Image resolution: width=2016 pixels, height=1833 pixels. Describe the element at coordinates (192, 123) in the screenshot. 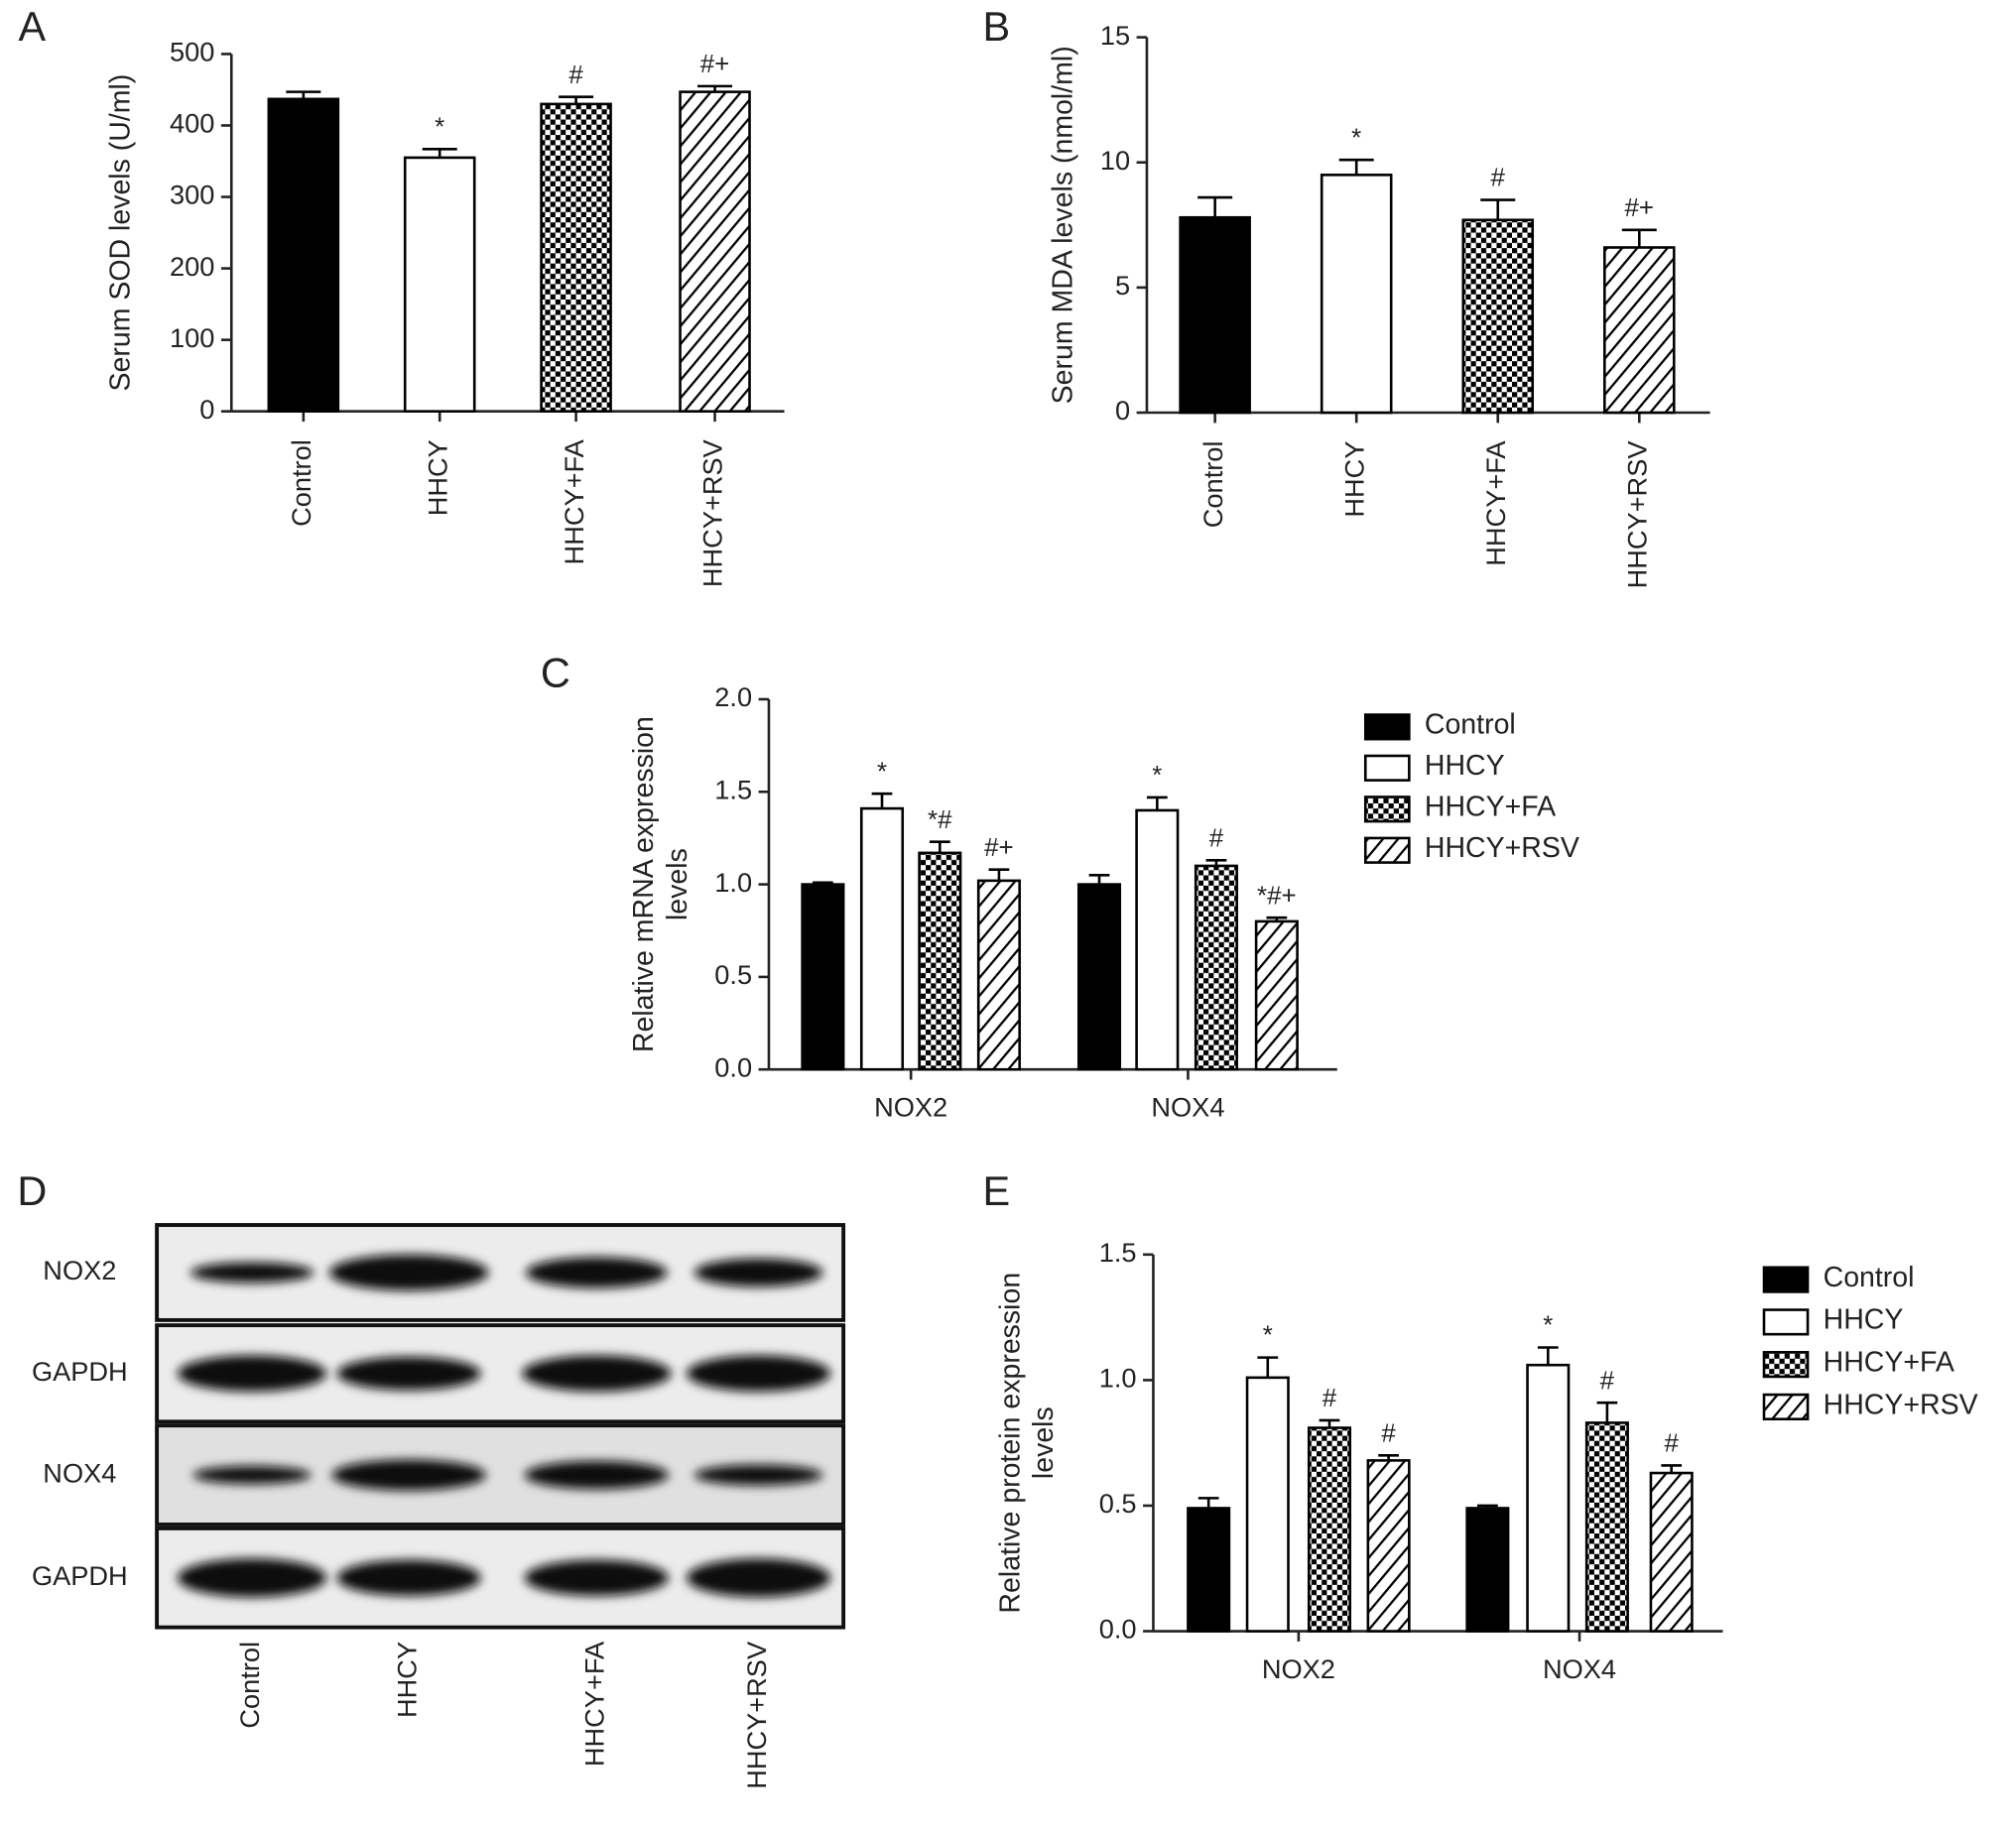

I see `y-tick-label: 400` at that location.